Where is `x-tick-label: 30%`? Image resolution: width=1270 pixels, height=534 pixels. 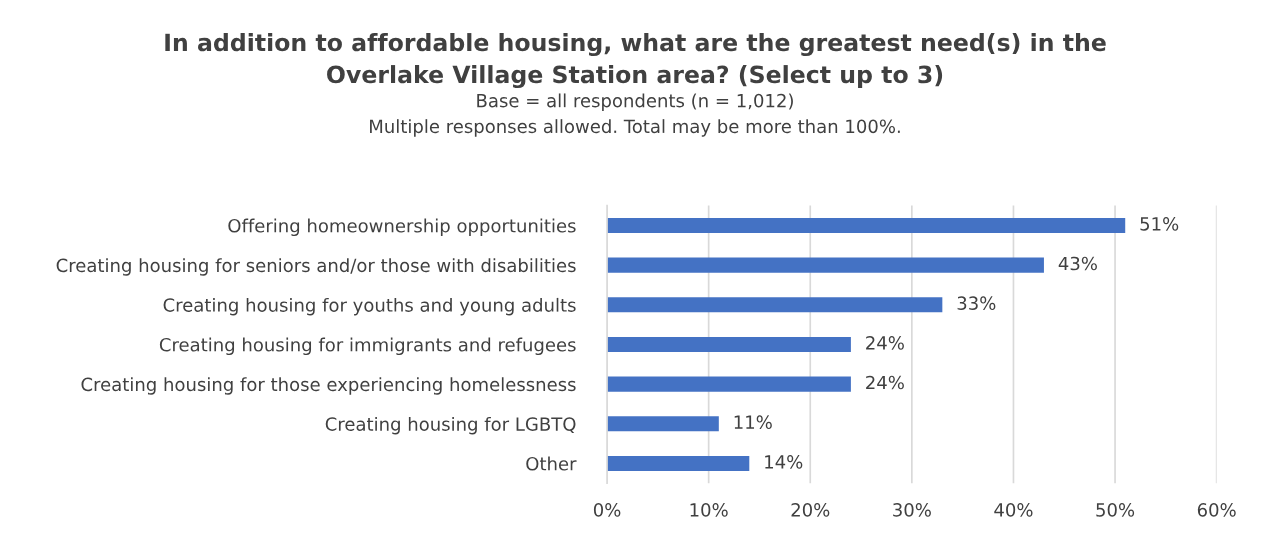 x-tick-label: 30% is located at coordinates (912, 510).